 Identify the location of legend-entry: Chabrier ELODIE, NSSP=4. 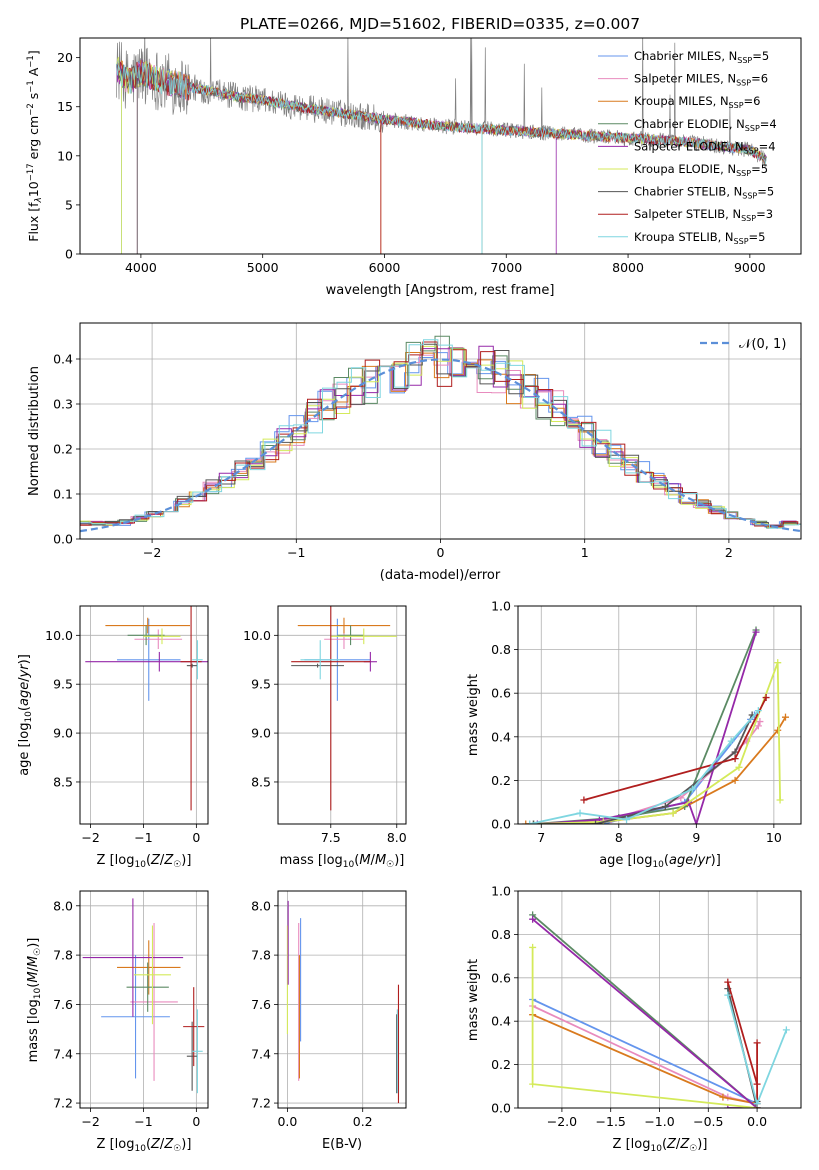
(705, 125).